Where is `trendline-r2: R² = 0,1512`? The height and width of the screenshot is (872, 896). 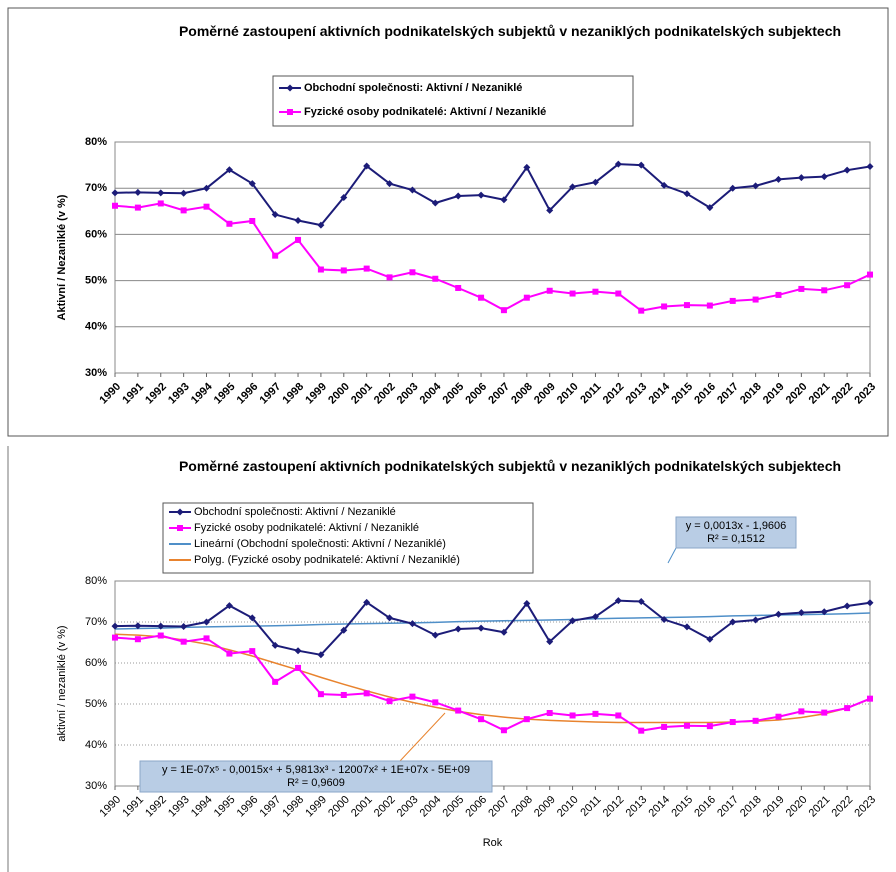
trendline-r2: R² = 0,1512 is located at coordinates (736, 539).